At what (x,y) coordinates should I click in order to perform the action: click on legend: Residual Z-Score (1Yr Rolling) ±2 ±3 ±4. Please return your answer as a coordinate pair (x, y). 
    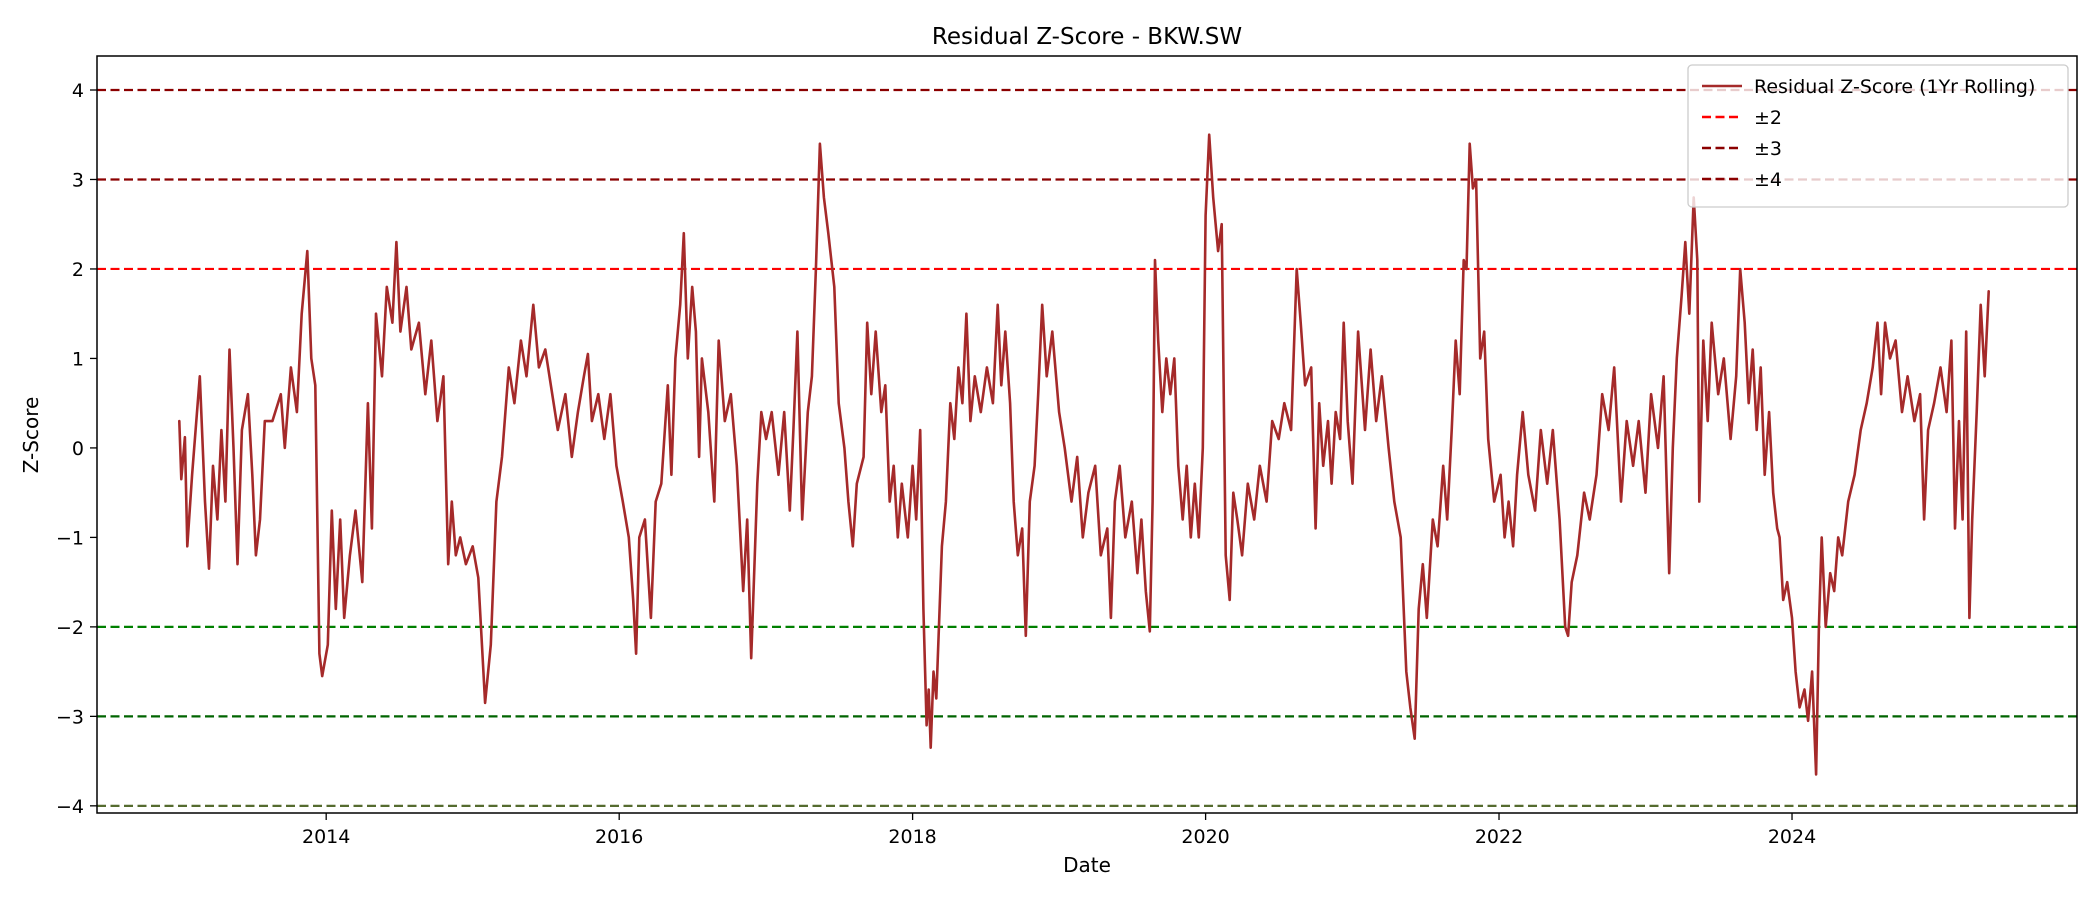
    Looking at the image, I should click on (1878, 136).